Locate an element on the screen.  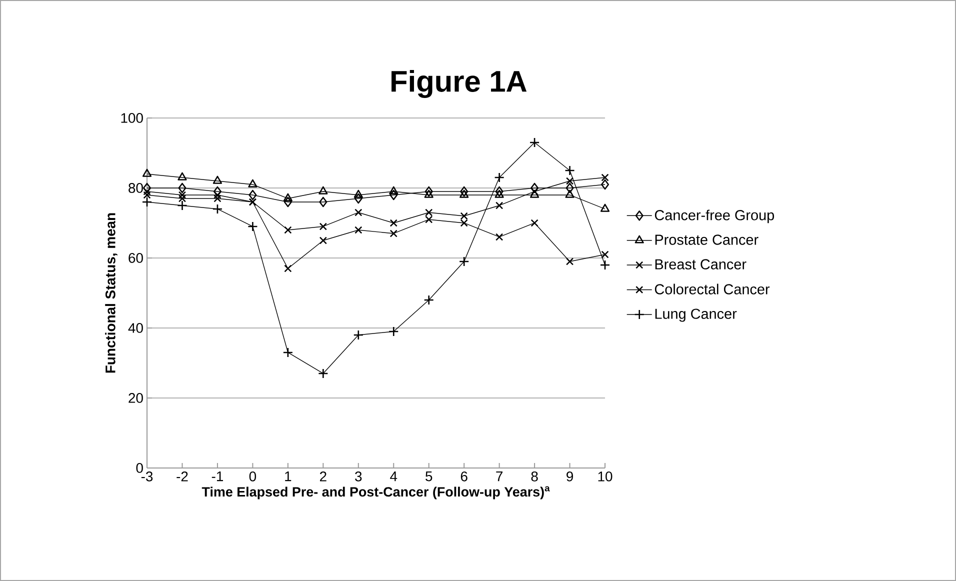
y-tick-label: 100 is located at coordinates (132, 118).